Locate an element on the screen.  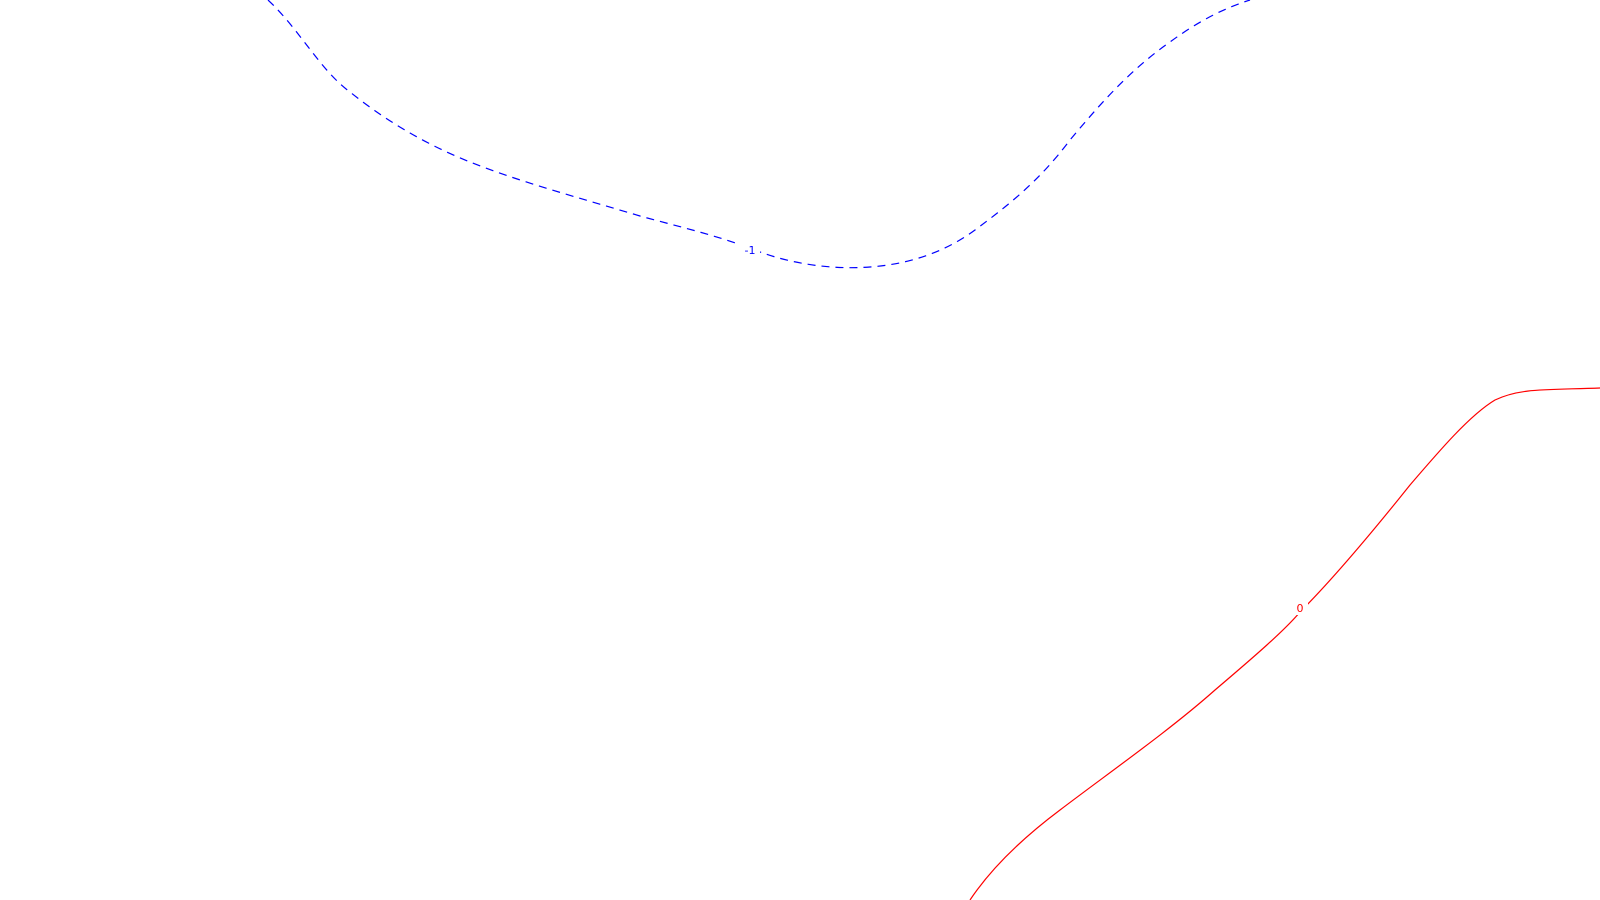
contour-label-level-0: 0 is located at coordinates (1300, 608).